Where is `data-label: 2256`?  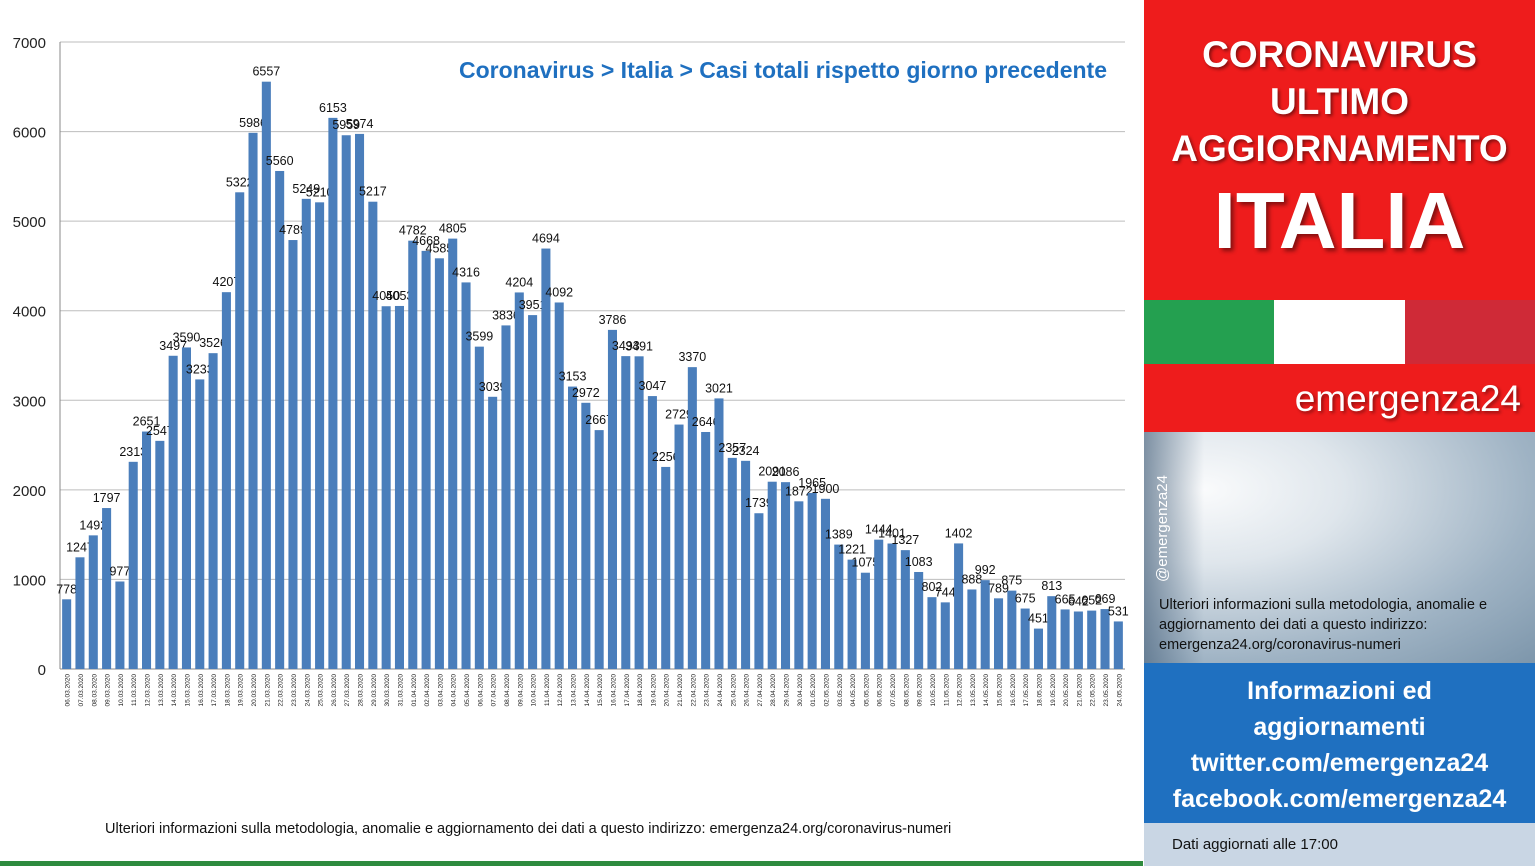
data-label: 2256 is located at coordinates (666, 457).